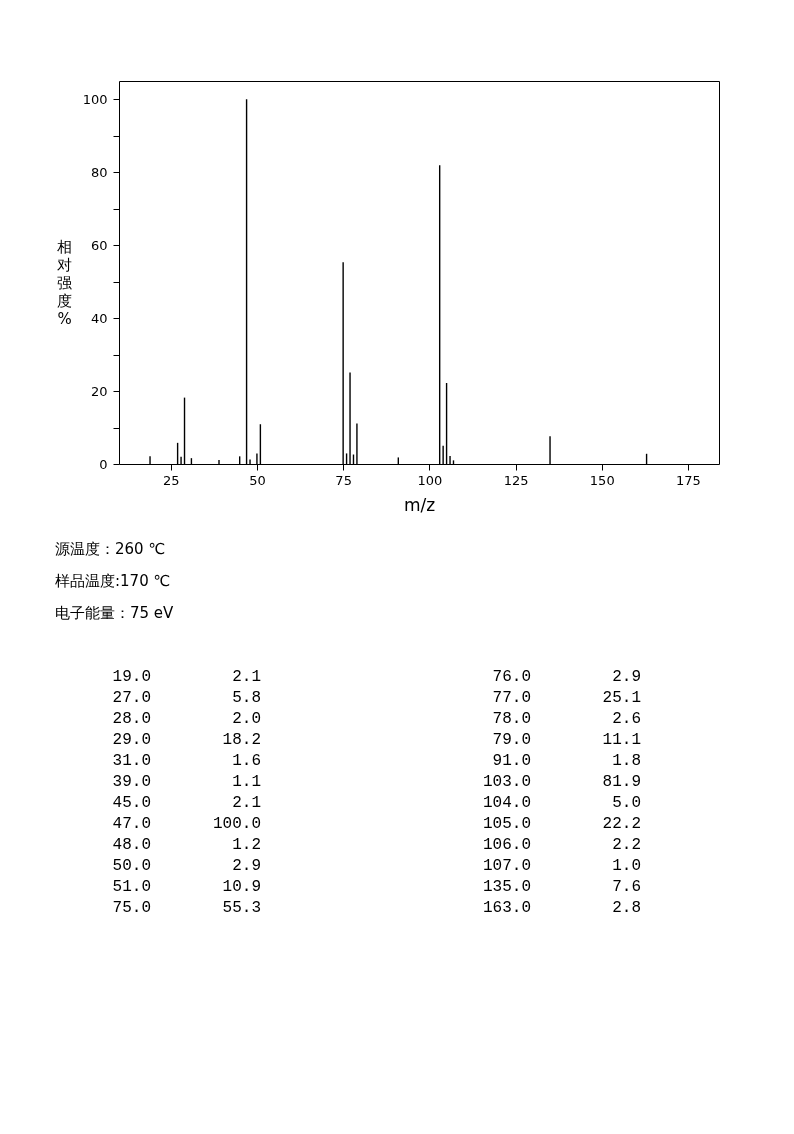  I want to click on text: 10.9, so click(241, 887).